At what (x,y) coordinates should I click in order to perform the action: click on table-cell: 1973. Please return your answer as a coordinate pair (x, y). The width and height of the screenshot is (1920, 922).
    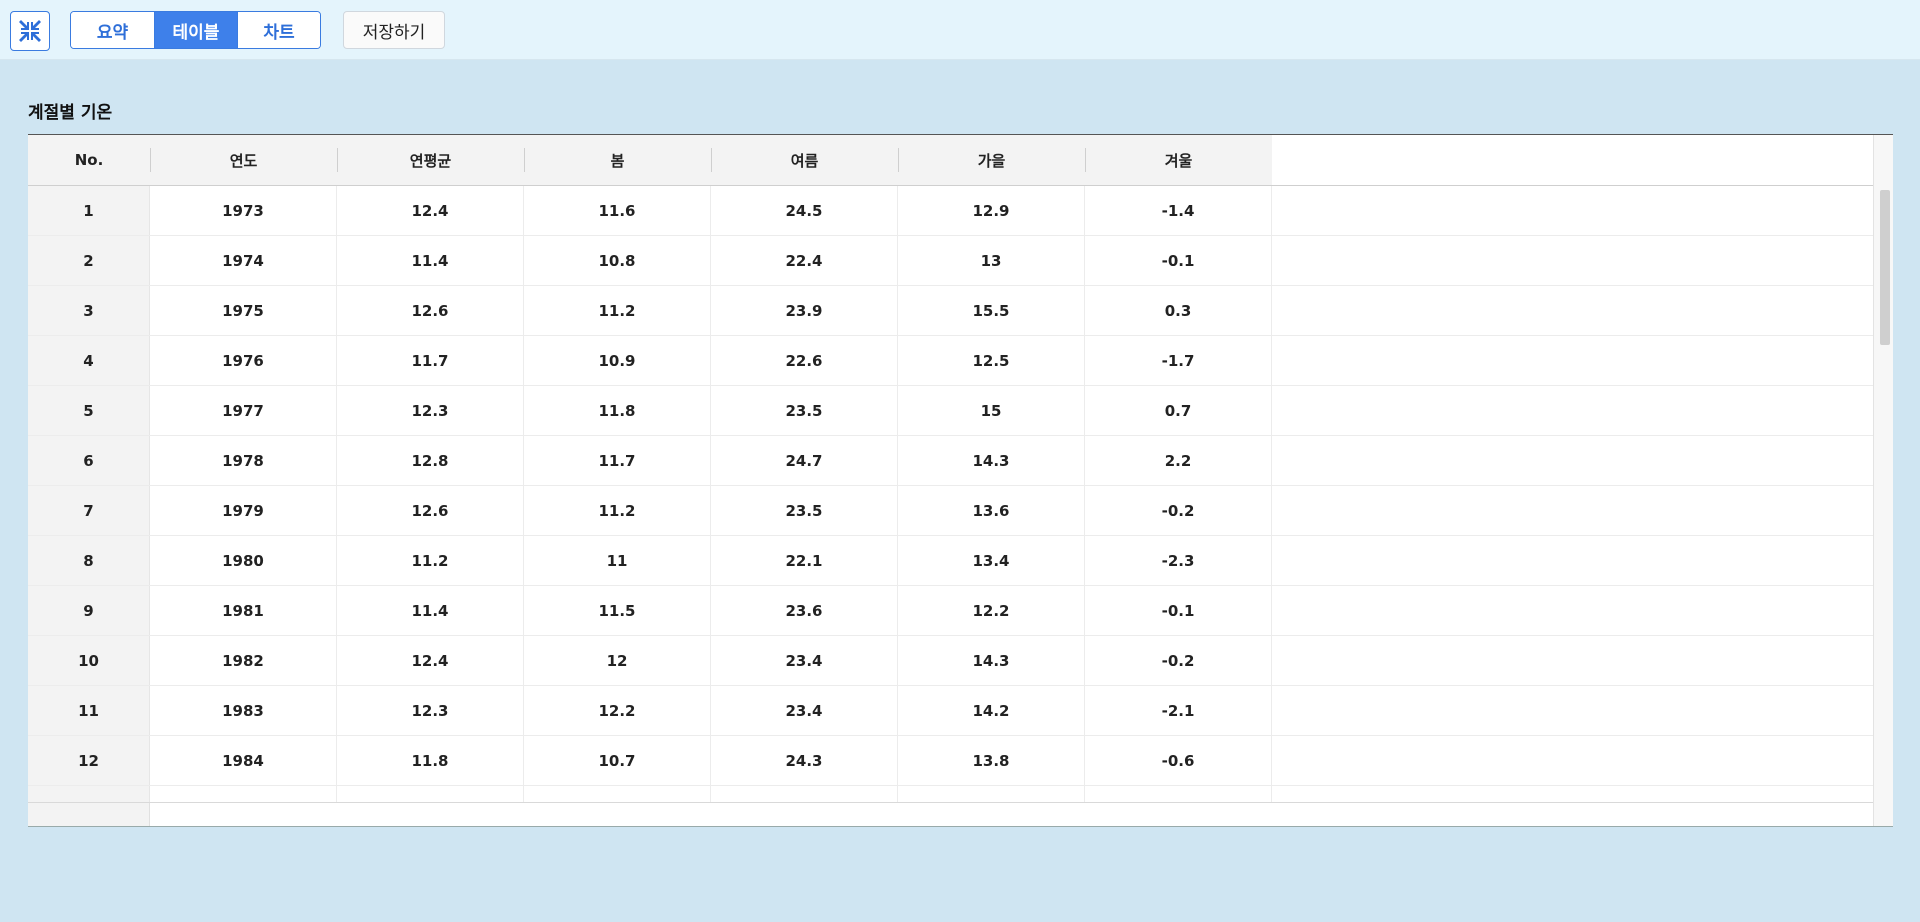
    Looking at the image, I should click on (243, 210).